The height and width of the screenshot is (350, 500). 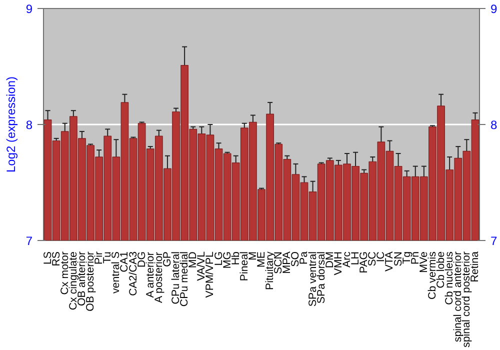 I want to click on y-tick-label: 7, so click(x=29, y=241).